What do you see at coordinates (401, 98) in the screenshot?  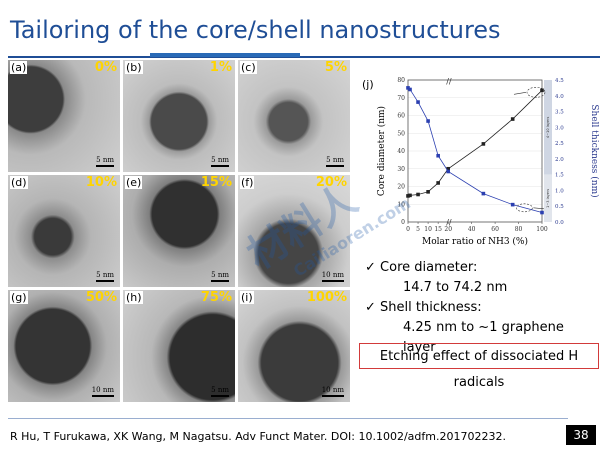 I see `y-left-tick-label: 70` at bounding box center [401, 98].